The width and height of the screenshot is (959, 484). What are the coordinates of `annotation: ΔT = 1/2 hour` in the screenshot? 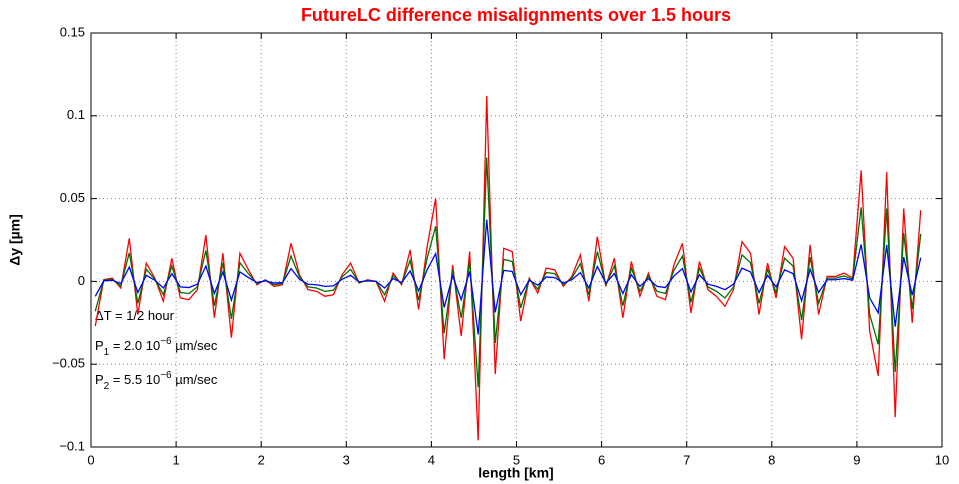 It's located at (135, 315).